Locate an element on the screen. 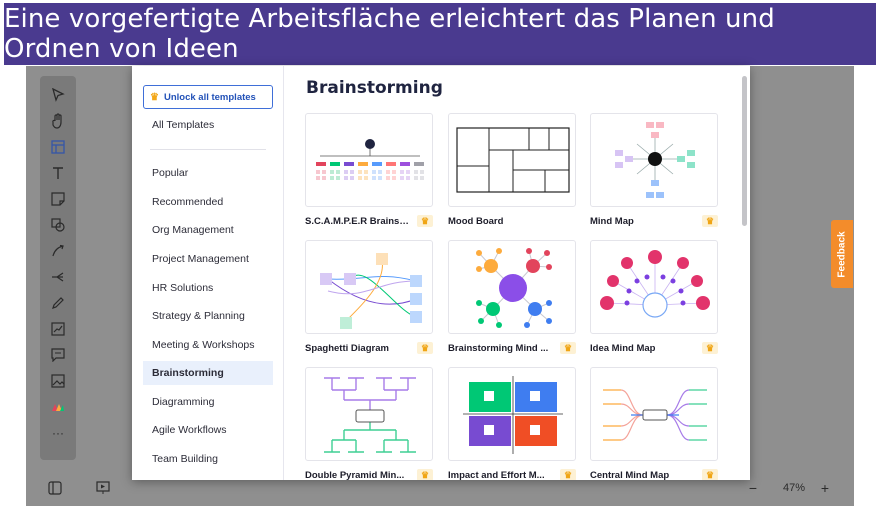  sidebar-item-agile-workflows: Agile Workflows is located at coordinates (189, 430).